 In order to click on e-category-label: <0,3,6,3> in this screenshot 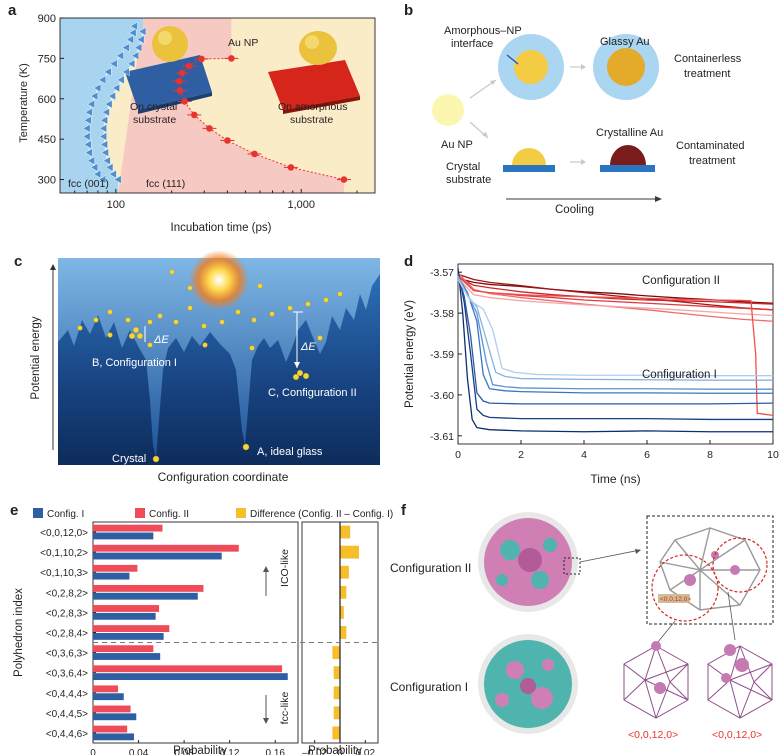, I will do `click(67, 654)`.